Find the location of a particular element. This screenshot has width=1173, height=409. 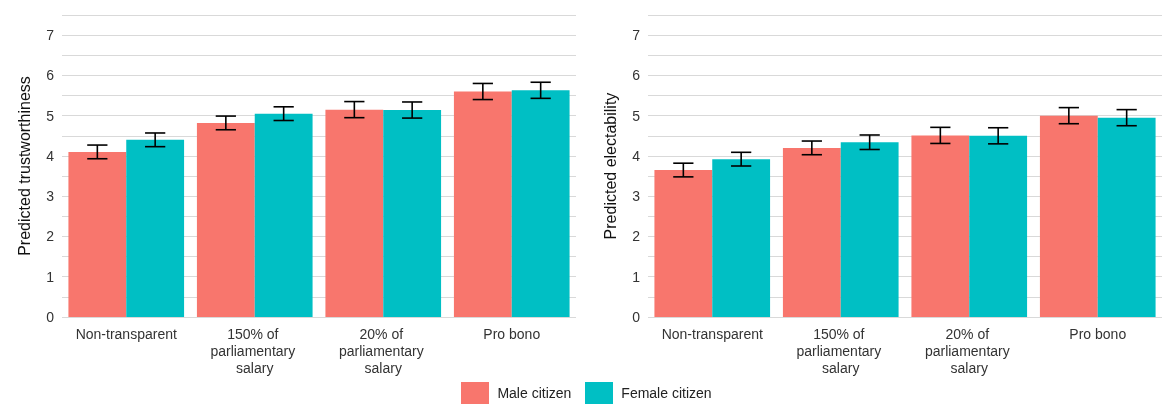

legend-label: Male citizen is located at coordinates (534, 393).